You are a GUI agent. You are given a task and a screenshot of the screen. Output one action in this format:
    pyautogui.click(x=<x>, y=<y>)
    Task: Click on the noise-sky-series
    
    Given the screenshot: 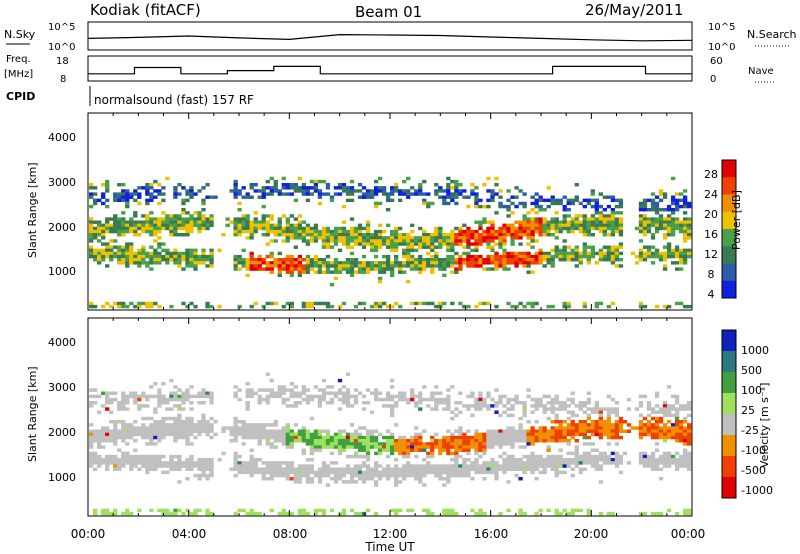 What is the action you would take?
    pyautogui.click(x=390, y=37)
    